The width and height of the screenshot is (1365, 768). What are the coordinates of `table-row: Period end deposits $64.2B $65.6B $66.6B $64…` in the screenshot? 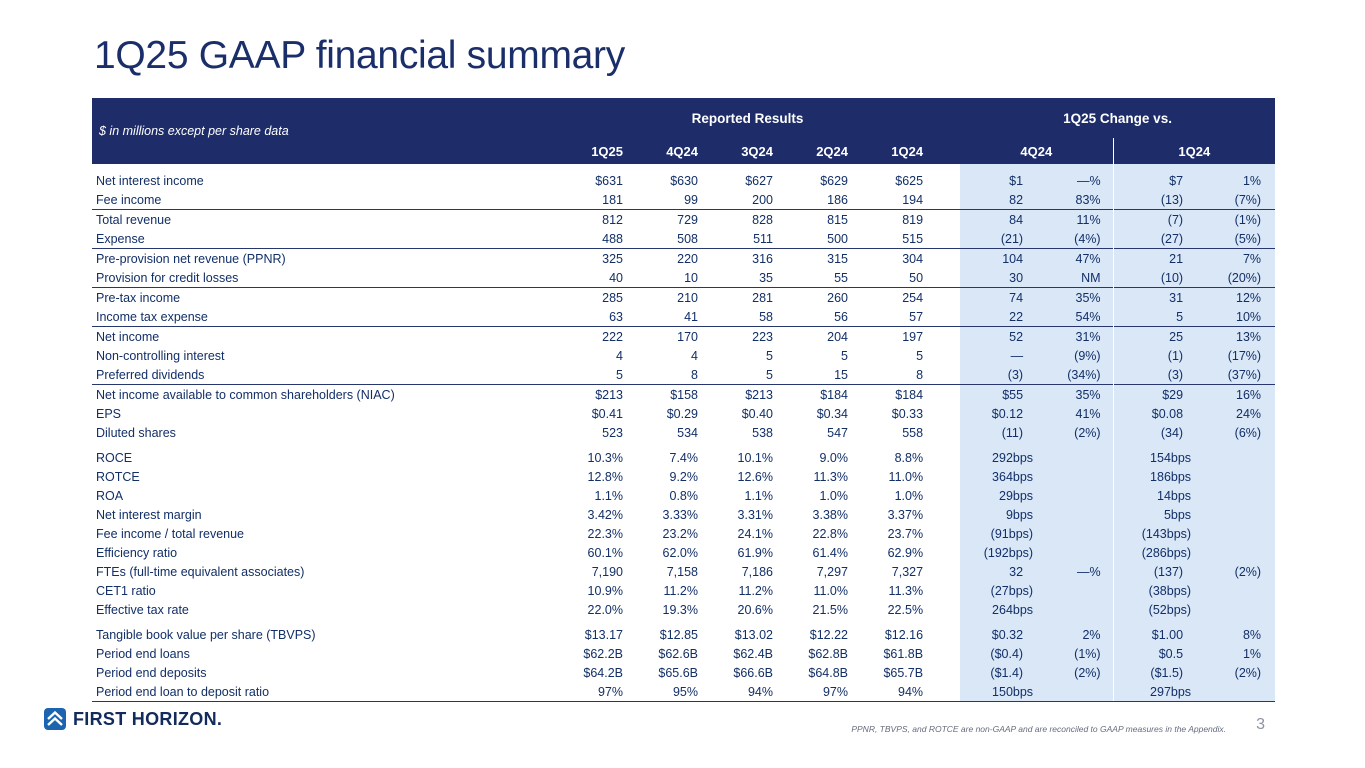 It's located at (684, 672).